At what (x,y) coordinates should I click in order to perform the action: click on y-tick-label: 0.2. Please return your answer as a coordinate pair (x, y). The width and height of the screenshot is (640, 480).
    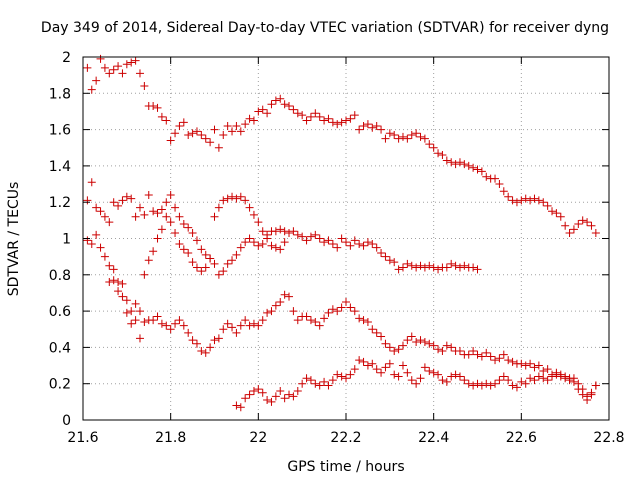
    Looking at the image, I should click on (60, 385).